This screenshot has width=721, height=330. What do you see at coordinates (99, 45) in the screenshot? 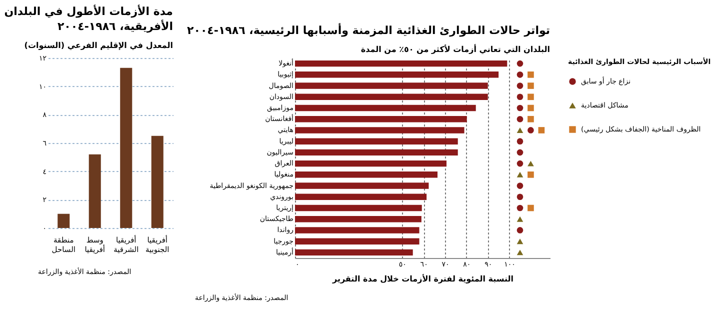
I see `y-axis-title: المعدل في الإقليم الفرعي (السنوات)` at bounding box center [99, 45].